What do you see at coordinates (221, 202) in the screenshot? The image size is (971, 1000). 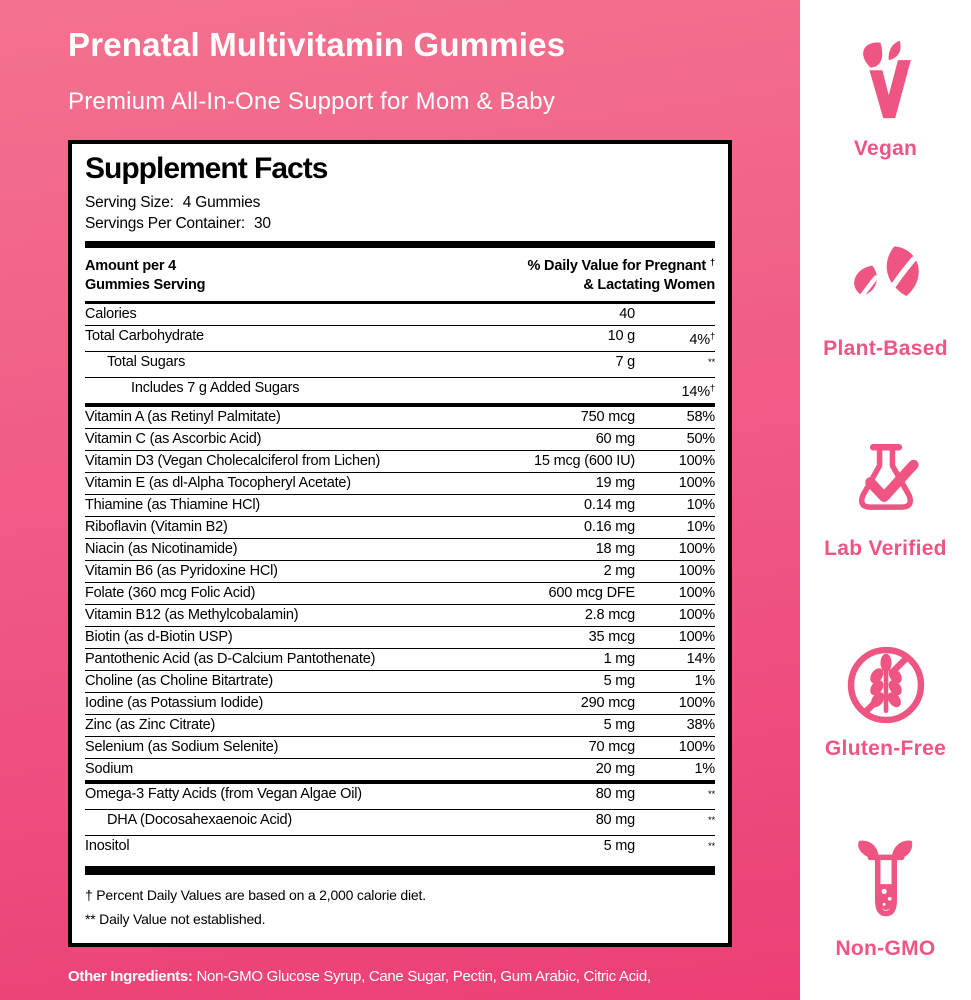 I see `serving-size-value: 4 Gummies` at bounding box center [221, 202].